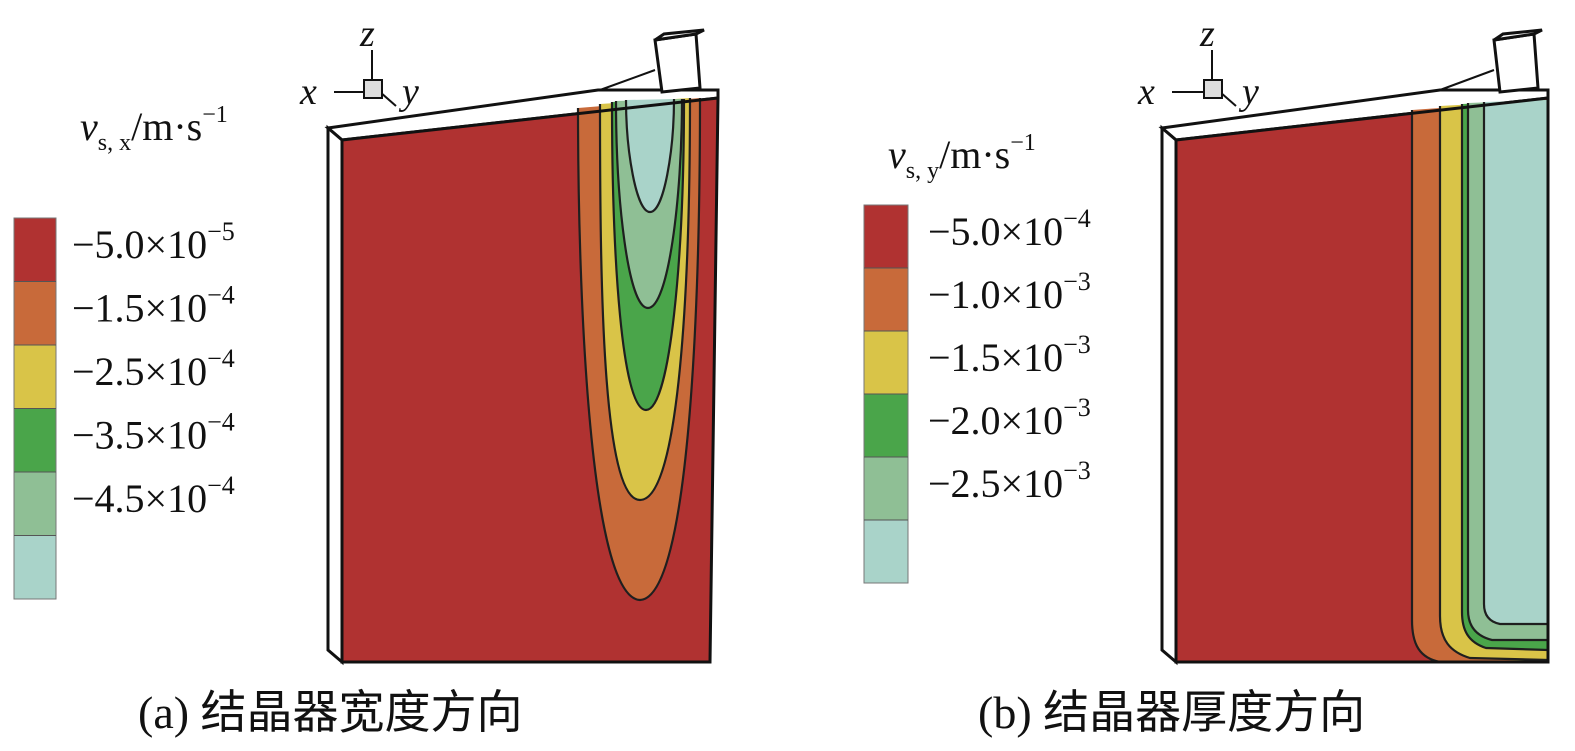 The height and width of the screenshot is (751, 1575). Describe the element at coordinates (153, 433) in the screenshot. I see `colorbar-tick-label: −3.5×10⁻⁴` at that location.